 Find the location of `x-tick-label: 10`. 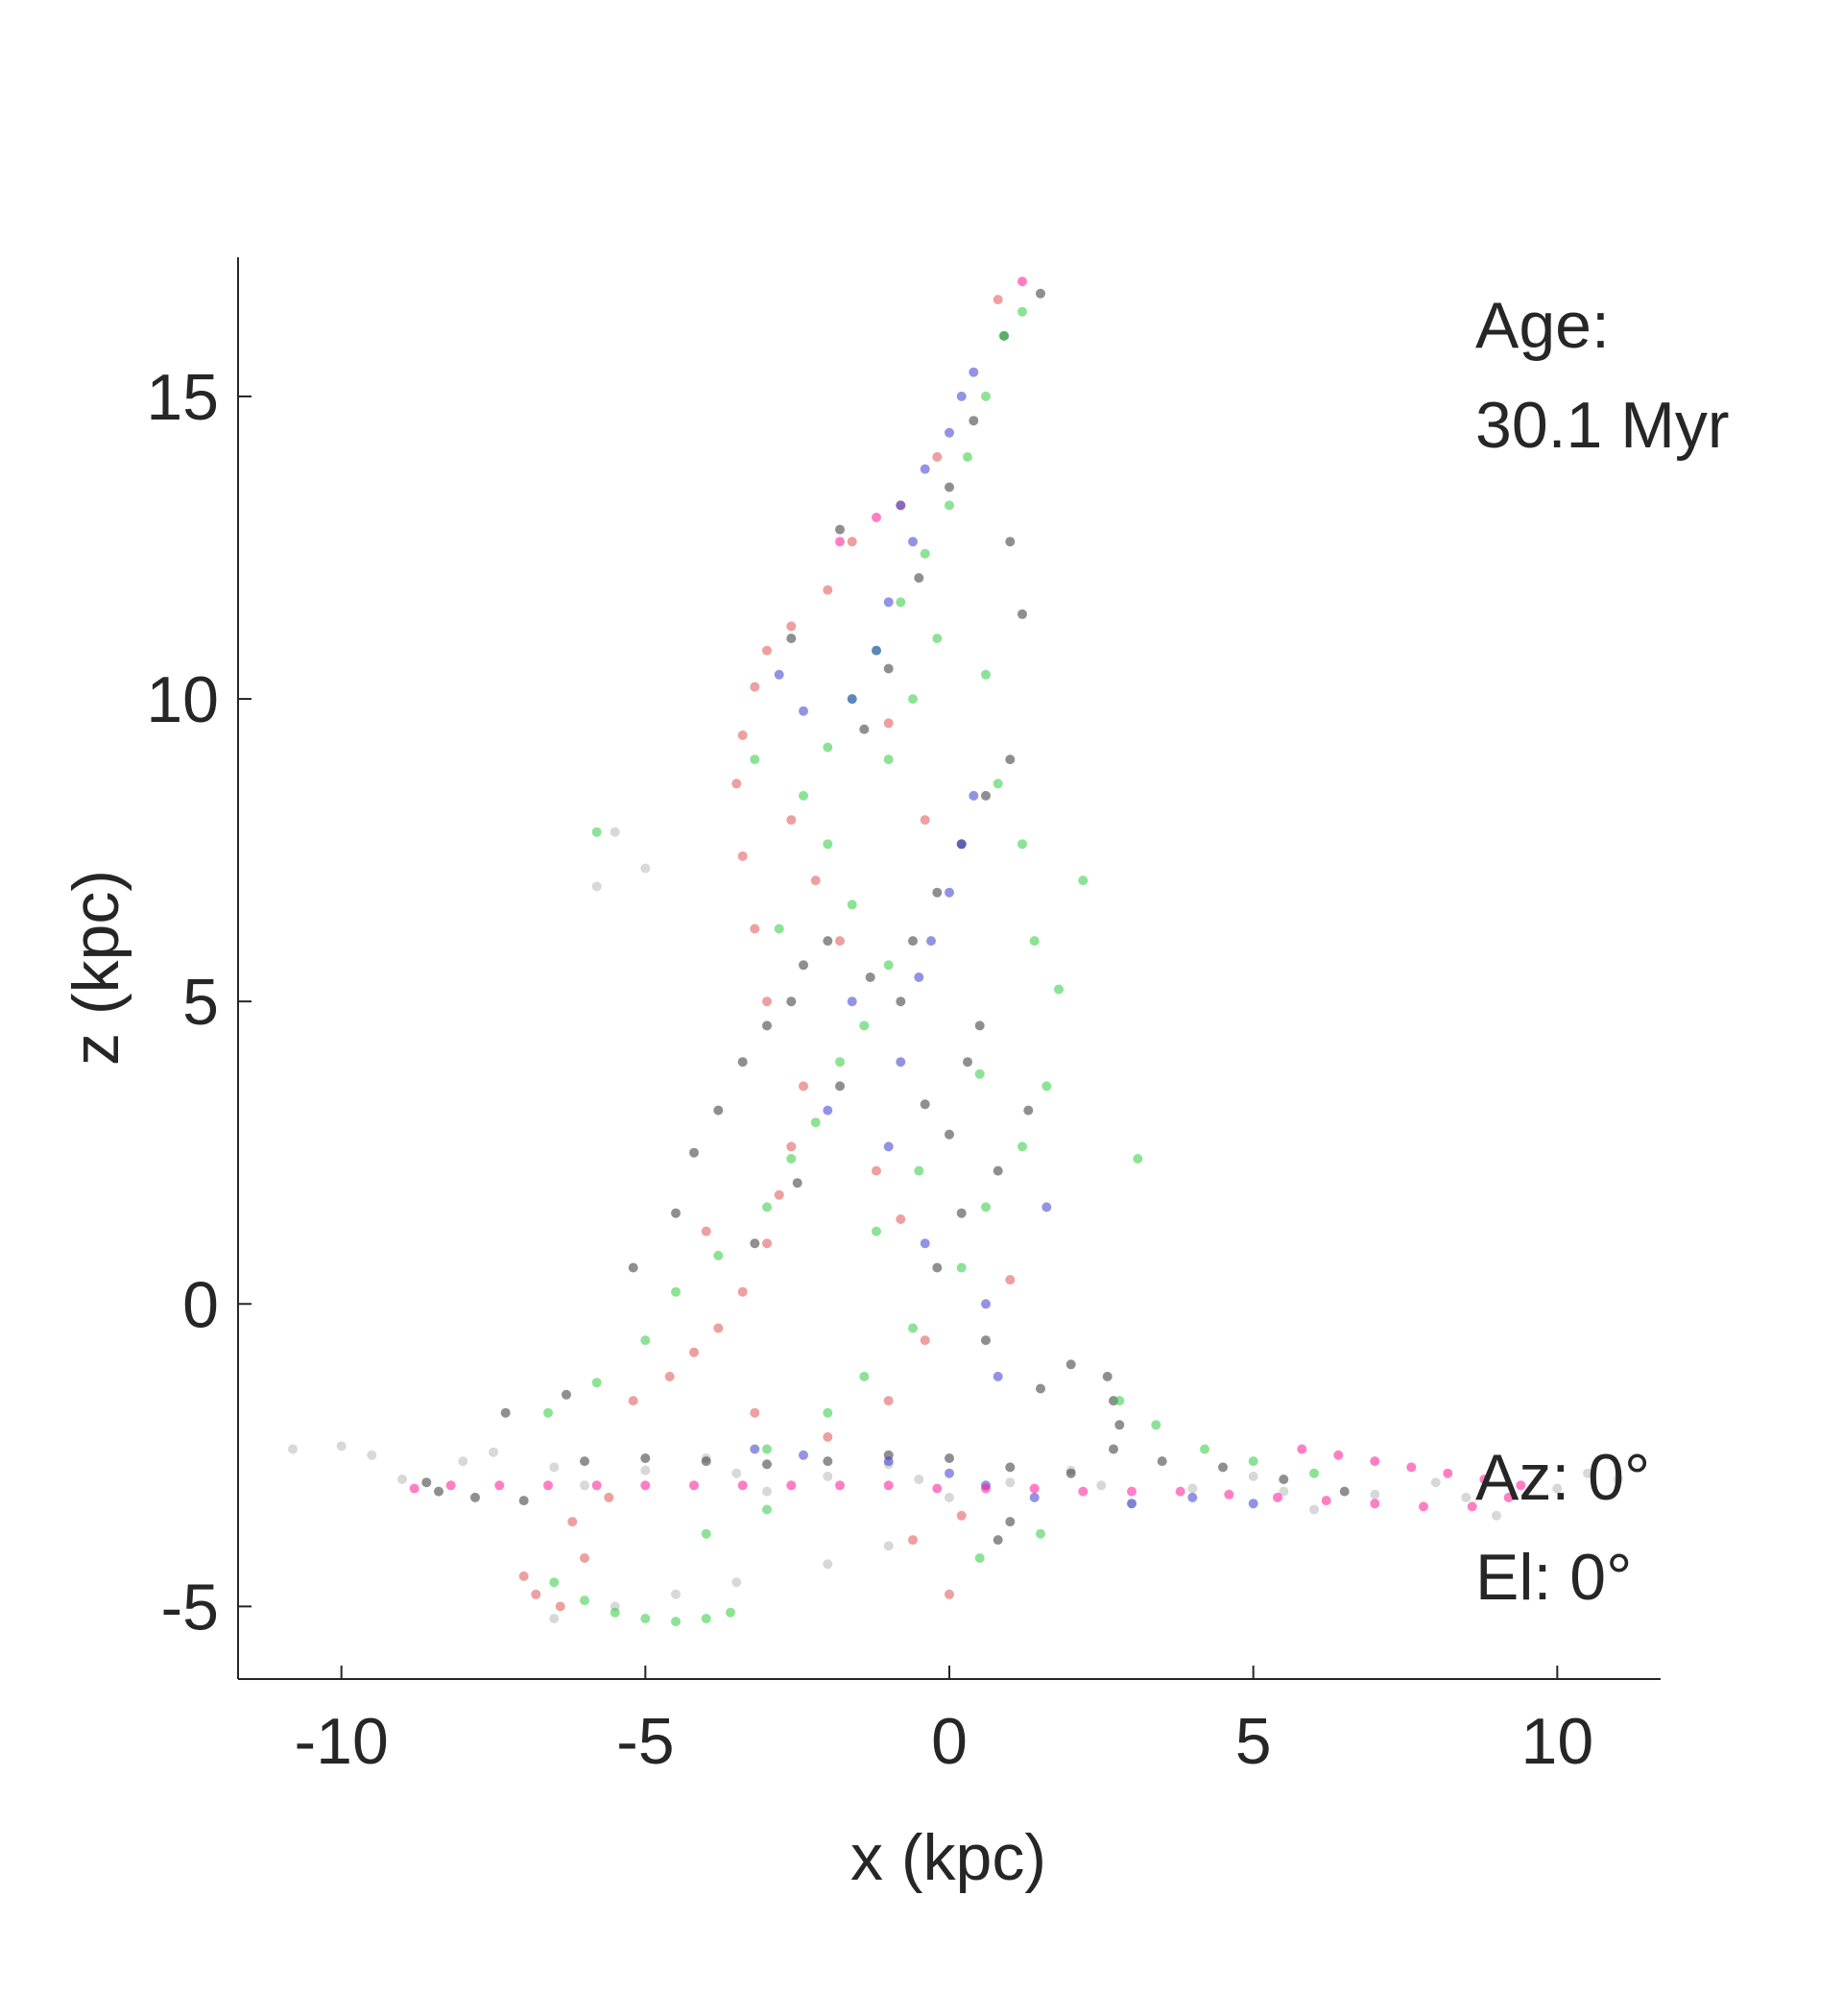

x-tick-label: 10 is located at coordinates (1557, 1742).